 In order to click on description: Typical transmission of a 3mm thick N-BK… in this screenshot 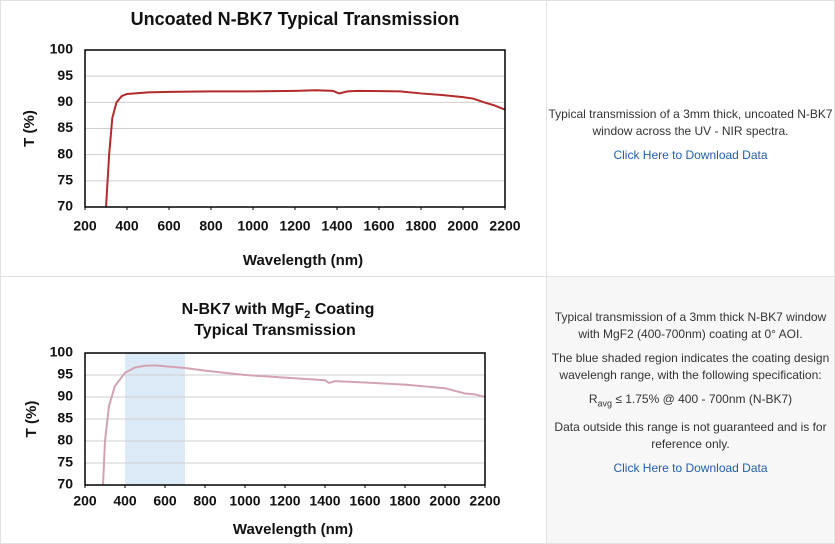, I will do `click(690, 393)`.